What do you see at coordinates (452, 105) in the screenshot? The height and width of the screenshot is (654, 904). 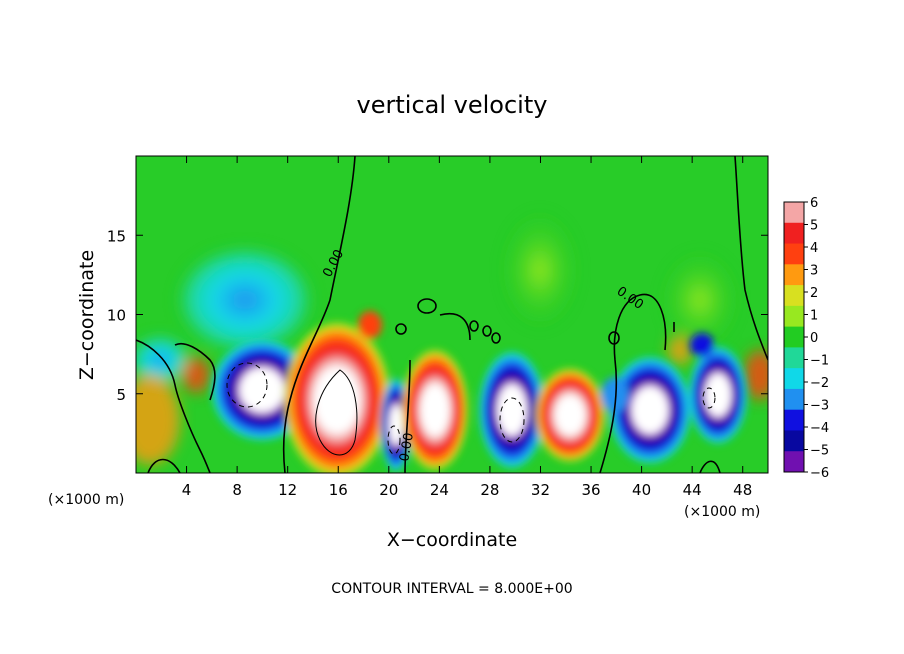 I see `chart-title: vertical velocity` at bounding box center [452, 105].